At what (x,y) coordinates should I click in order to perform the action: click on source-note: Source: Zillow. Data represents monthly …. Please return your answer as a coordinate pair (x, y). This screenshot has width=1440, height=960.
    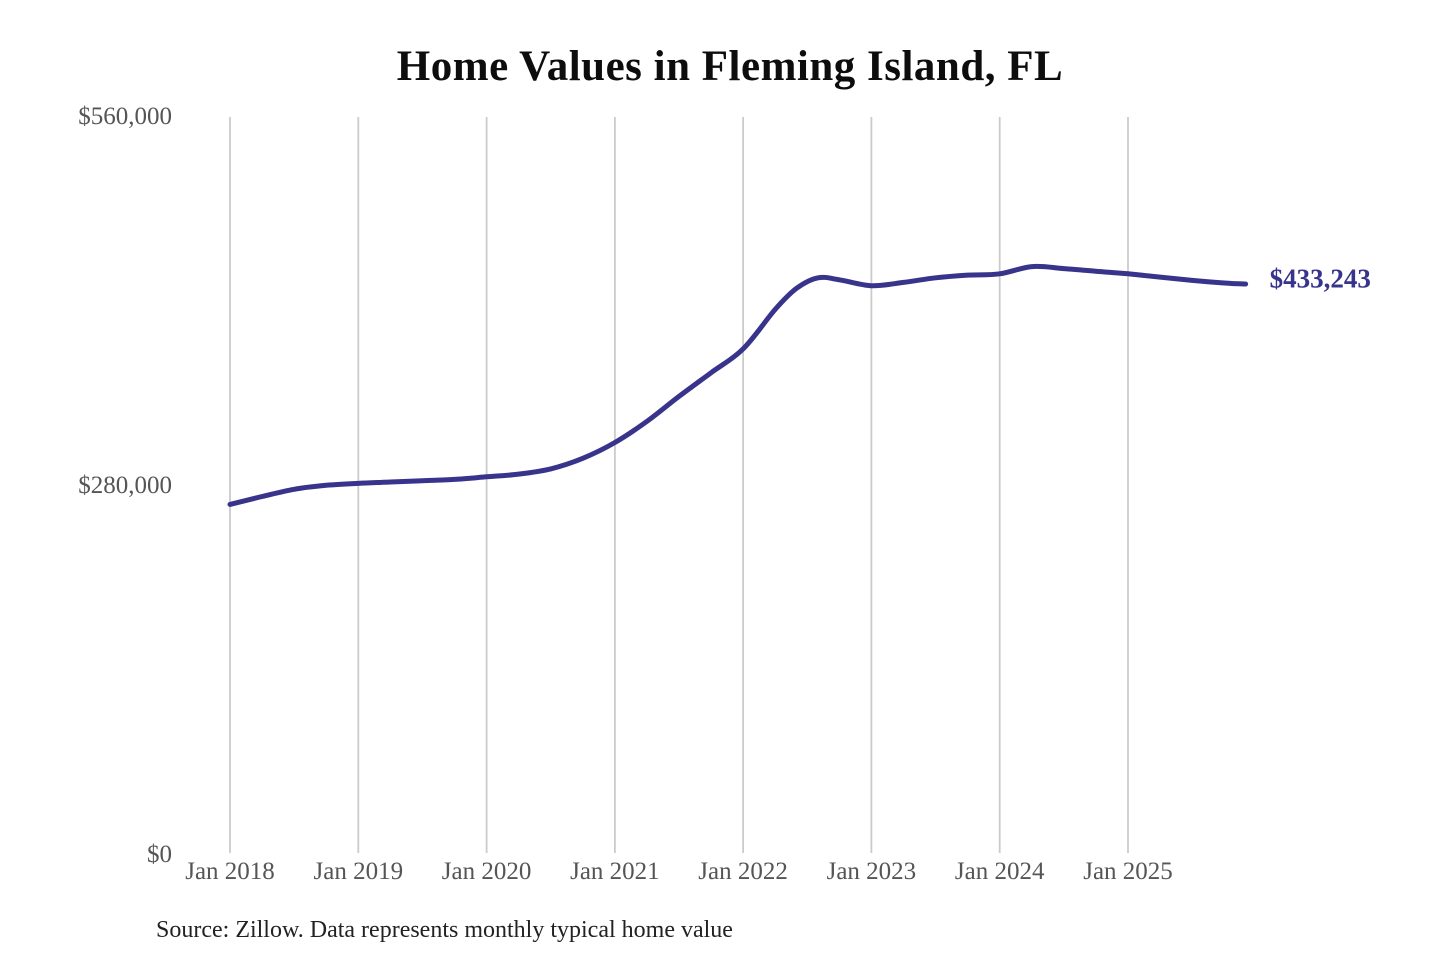
    Looking at the image, I should click on (444, 930).